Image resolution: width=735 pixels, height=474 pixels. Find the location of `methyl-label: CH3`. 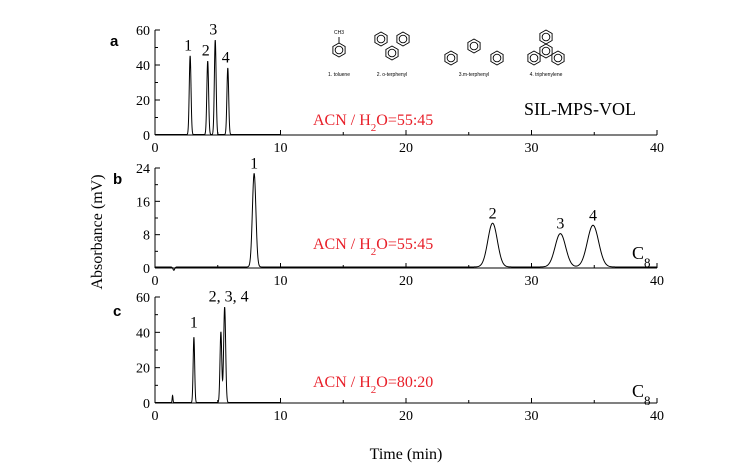

methyl-label: CH3 is located at coordinates (339, 33).